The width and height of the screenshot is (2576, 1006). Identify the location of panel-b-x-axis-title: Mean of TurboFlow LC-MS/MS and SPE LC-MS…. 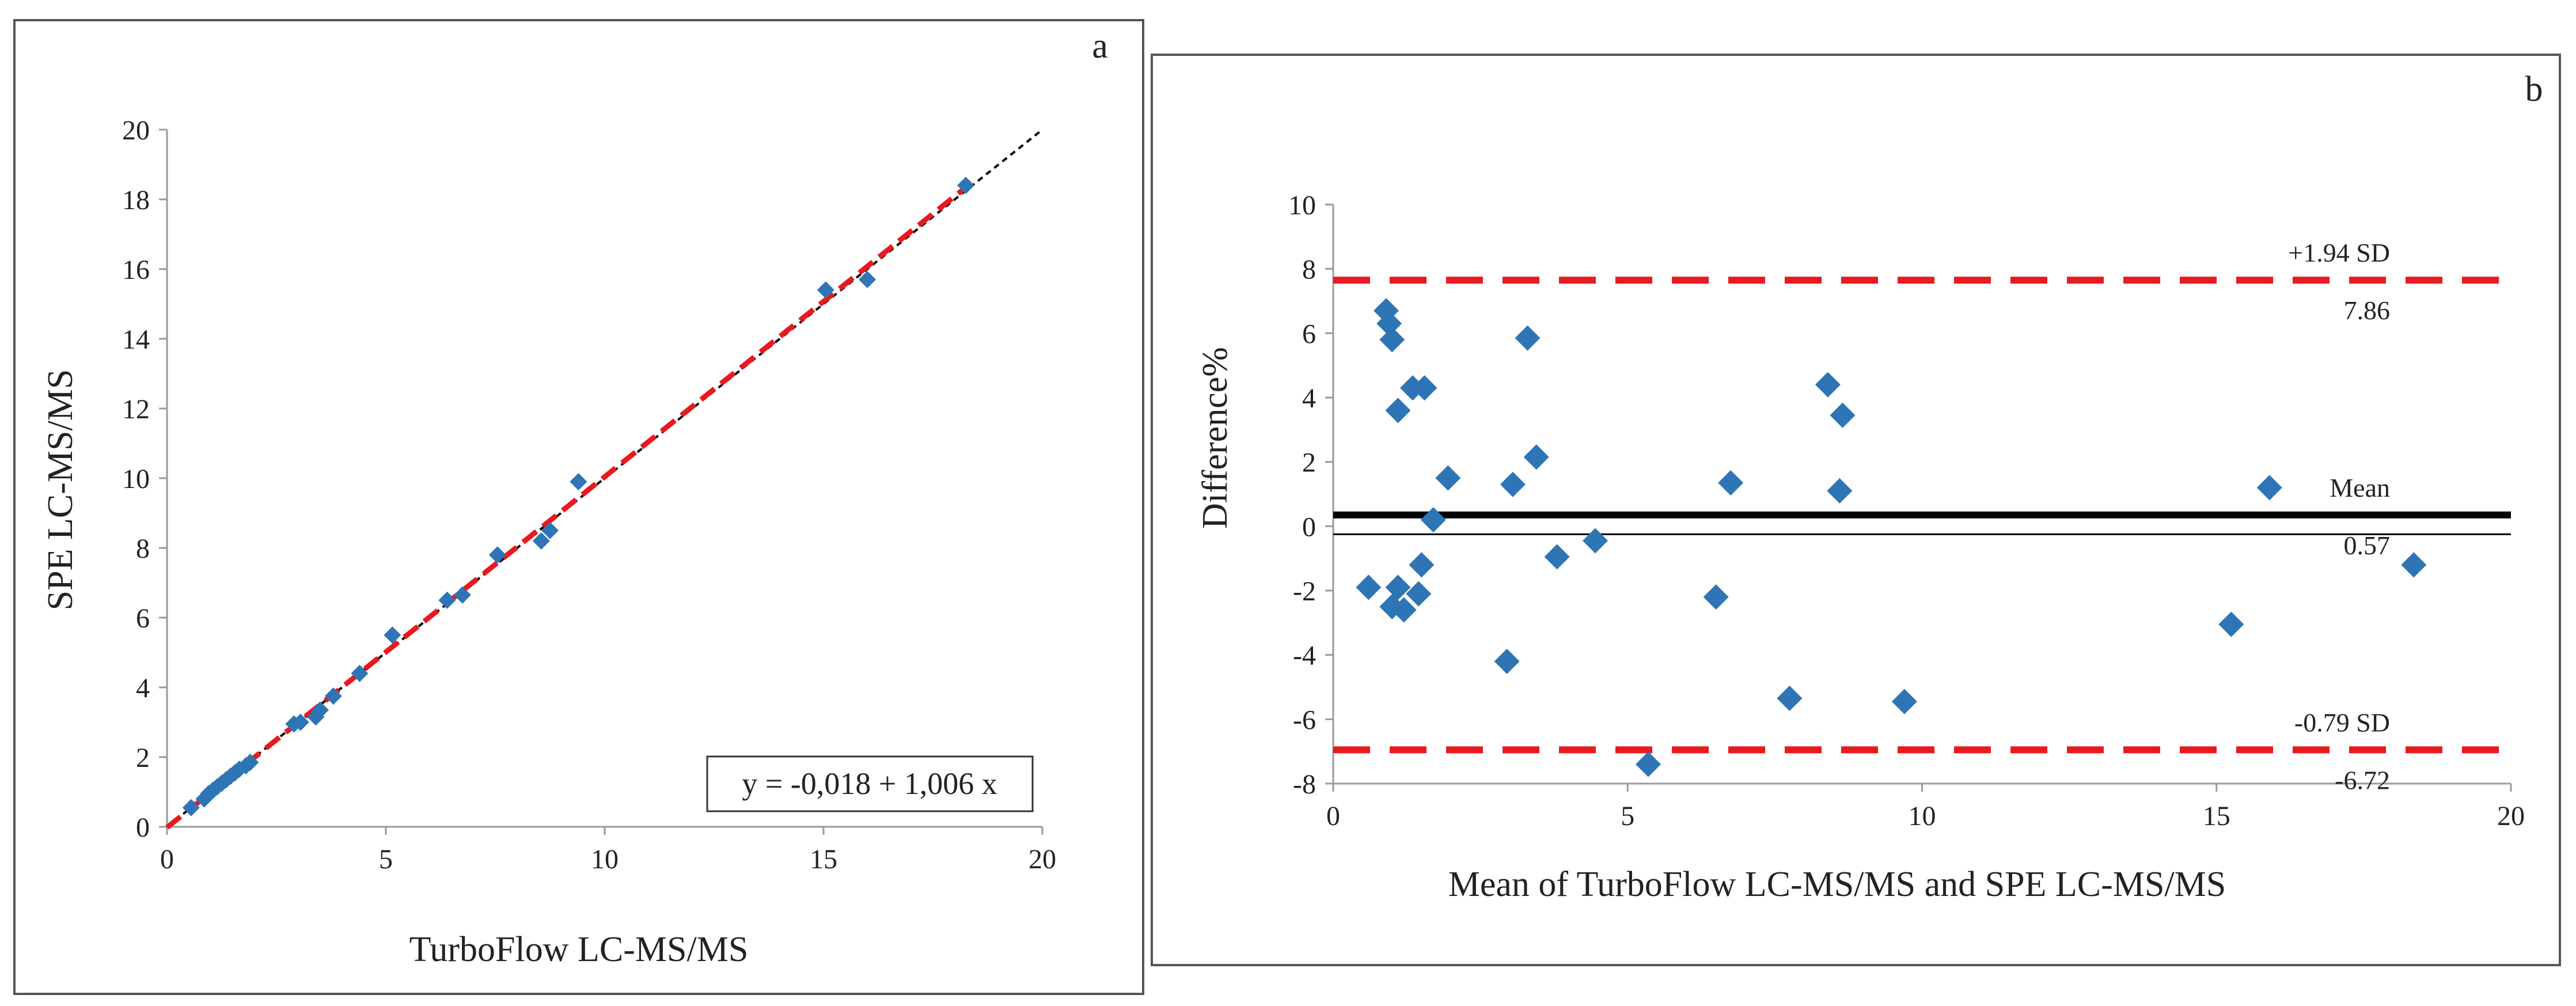
(1837, 884).